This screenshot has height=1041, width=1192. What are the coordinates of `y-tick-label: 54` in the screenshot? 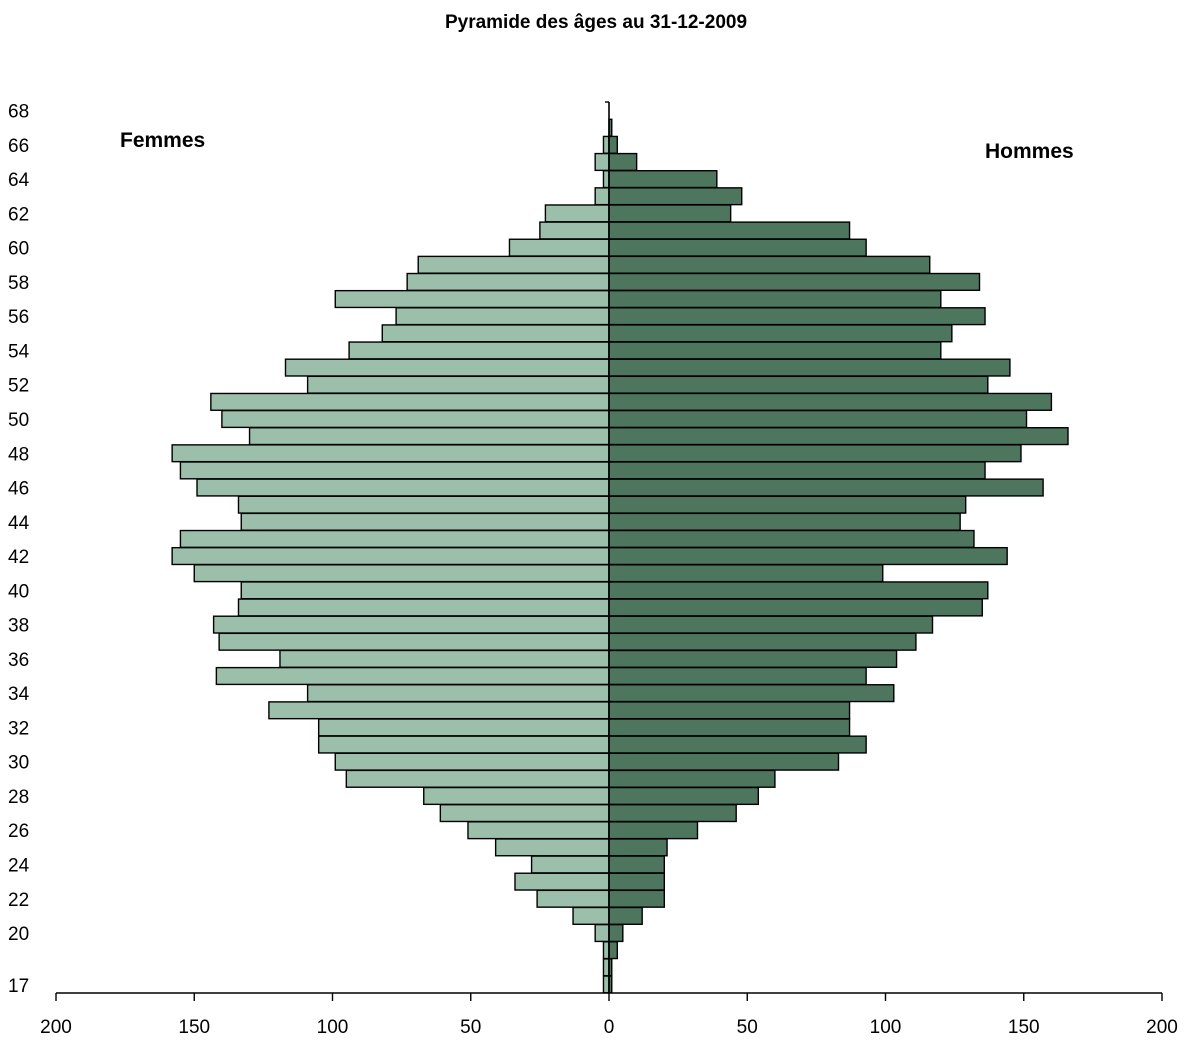 It's located at (19, 351).